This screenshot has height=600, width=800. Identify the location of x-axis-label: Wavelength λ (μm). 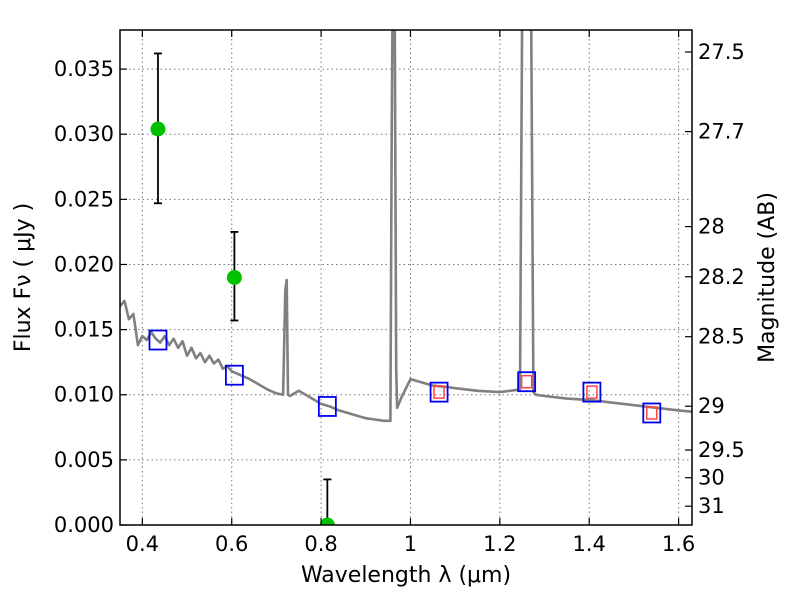
(406, 575).